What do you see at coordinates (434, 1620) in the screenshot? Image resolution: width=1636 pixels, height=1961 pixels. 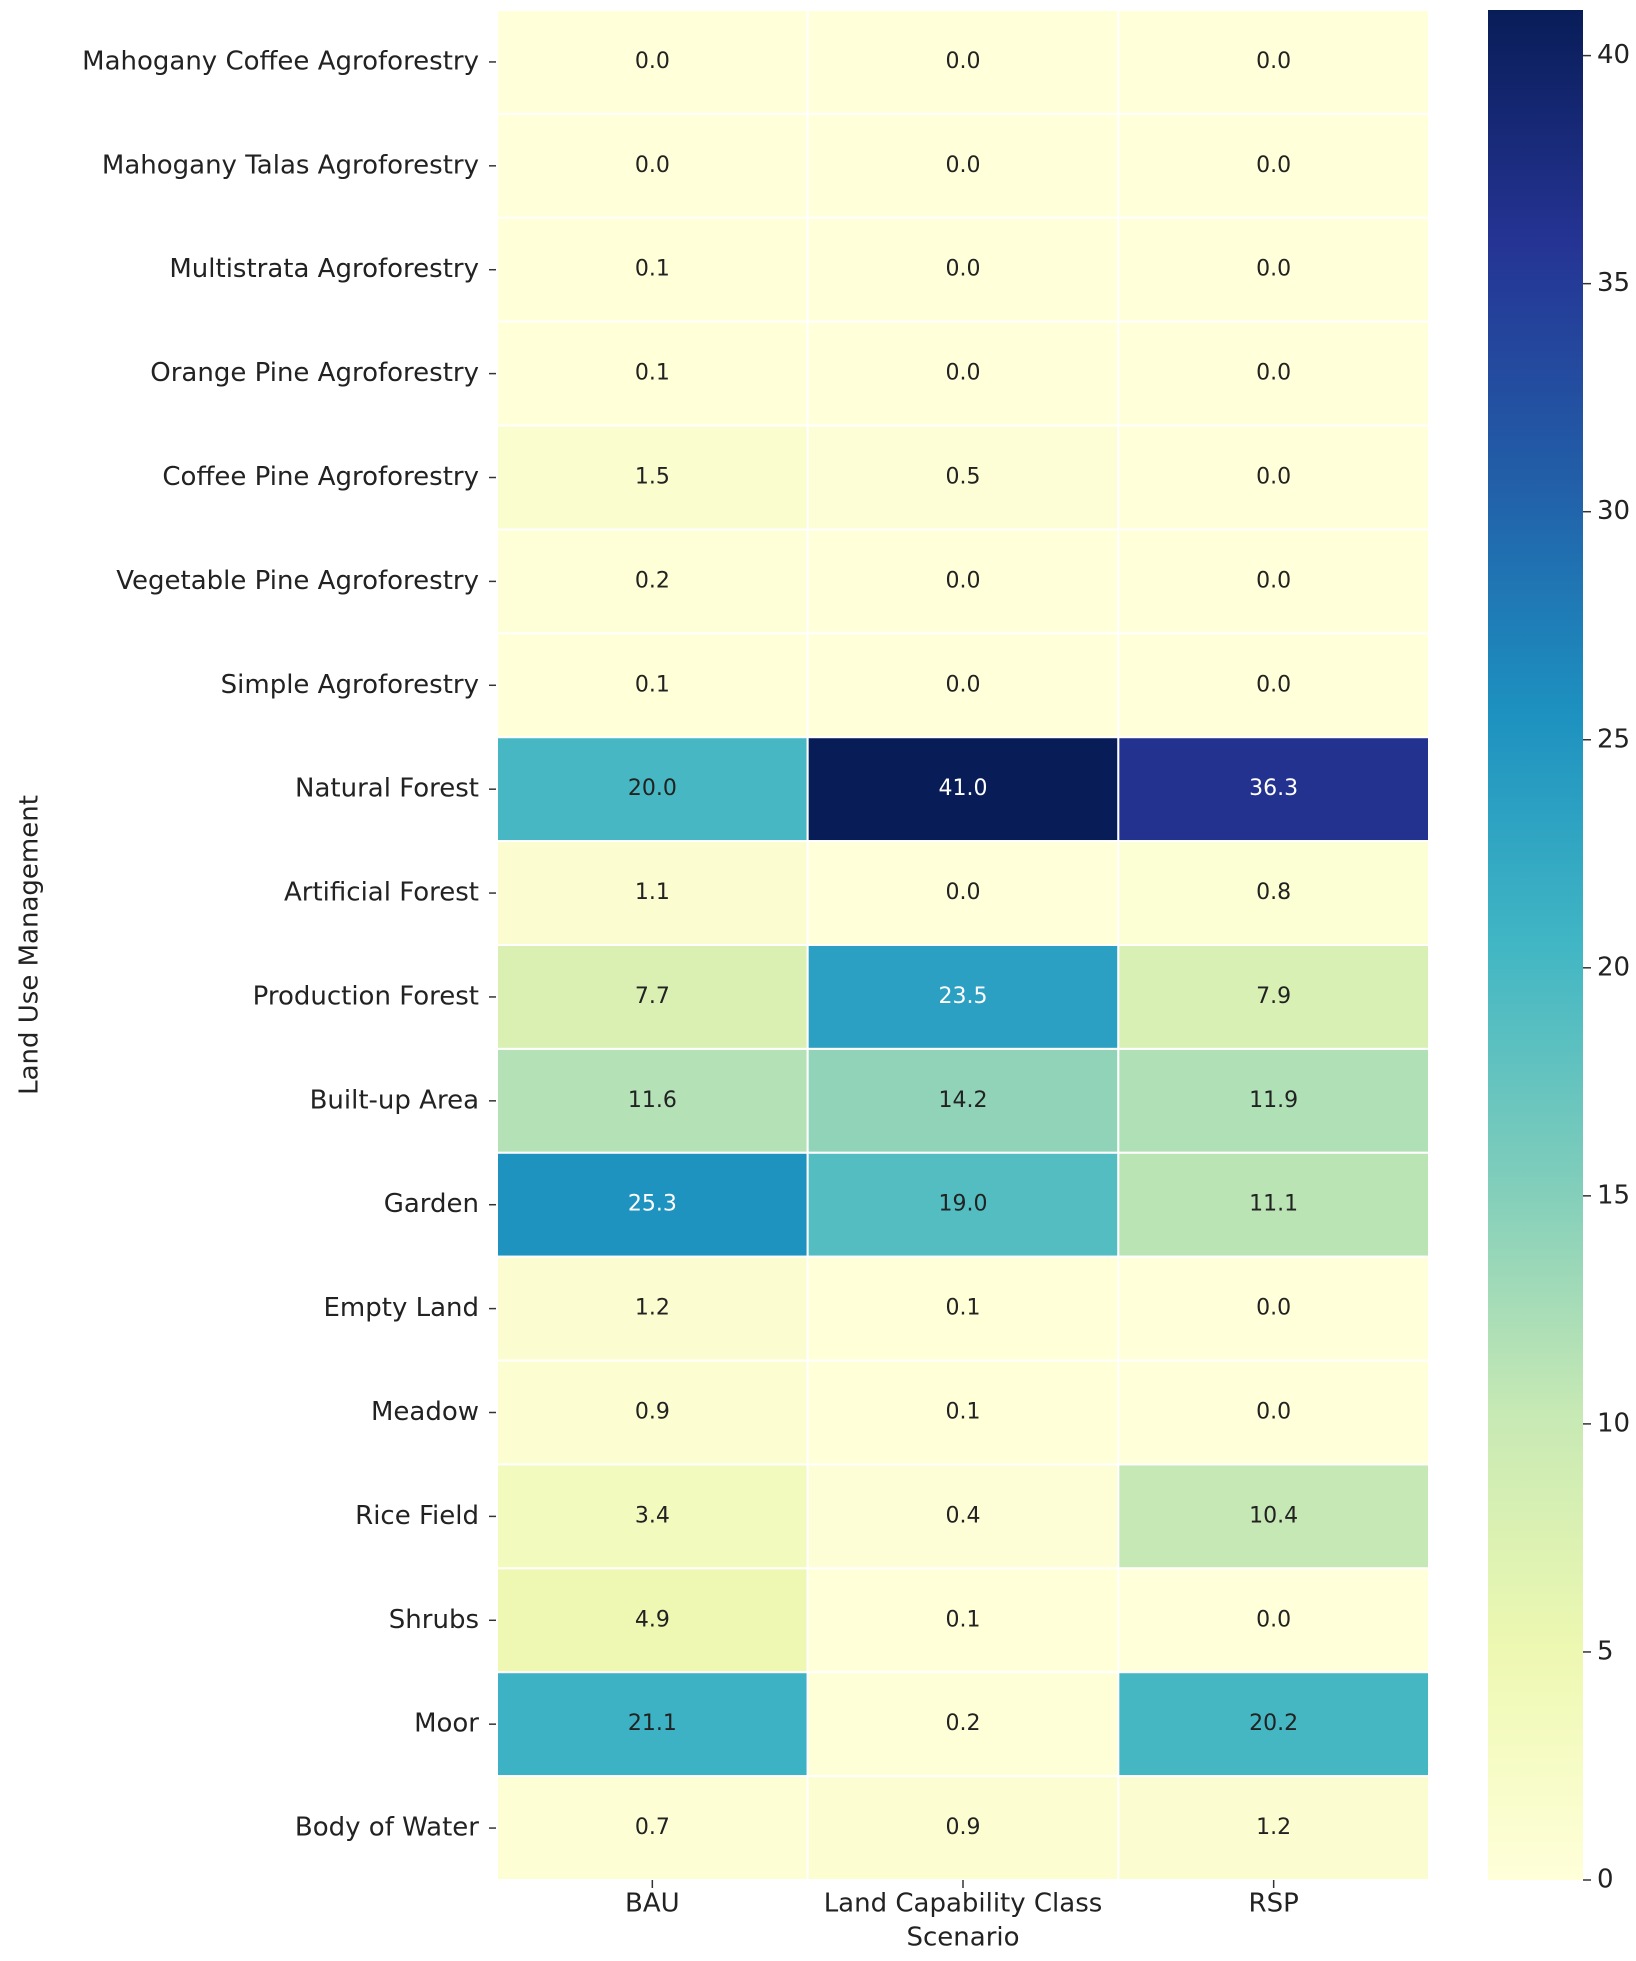 I see `y-tick-label: Shrubs` at bounding box center [434, 1620].